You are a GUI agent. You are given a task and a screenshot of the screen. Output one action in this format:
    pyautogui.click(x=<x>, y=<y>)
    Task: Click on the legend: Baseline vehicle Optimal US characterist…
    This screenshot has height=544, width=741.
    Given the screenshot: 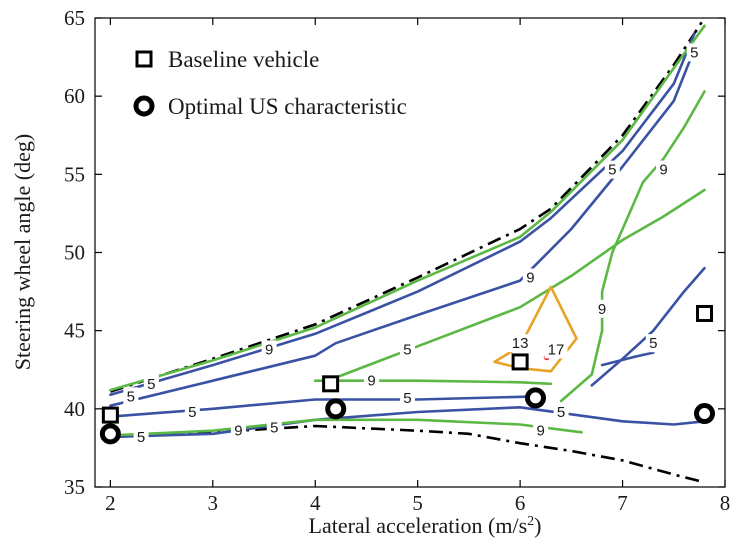 What is the action you would take?
    pyautogui.click(x=270, y=83)
    